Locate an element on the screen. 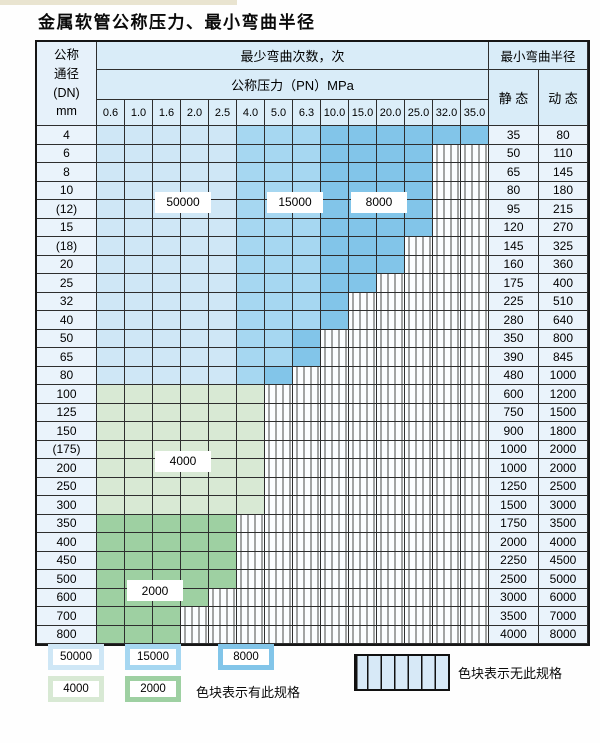  dn-cell: 800 is located at coordinates (67, 634).